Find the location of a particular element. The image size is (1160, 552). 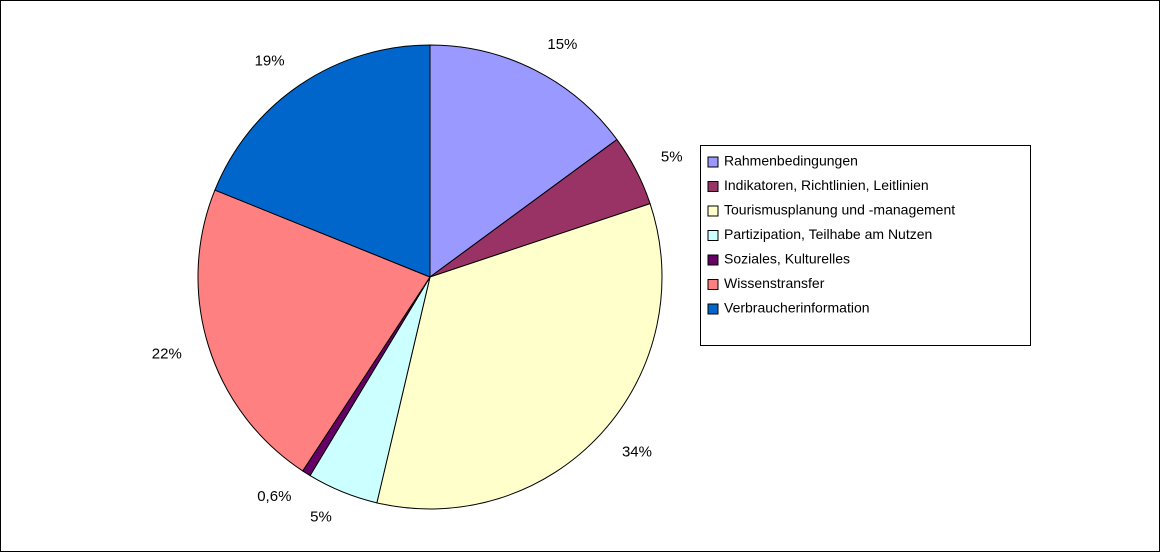

data-label: 0,6% is located at coordinates (274, 496).